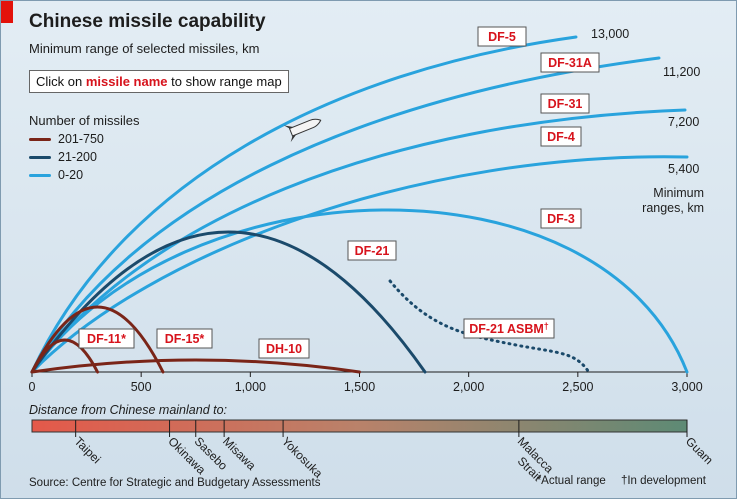 The image size is (737, 499). Describe the element at coordinates (81, 139) in the screenshot. I see `legend-label: 201-750` at that location.